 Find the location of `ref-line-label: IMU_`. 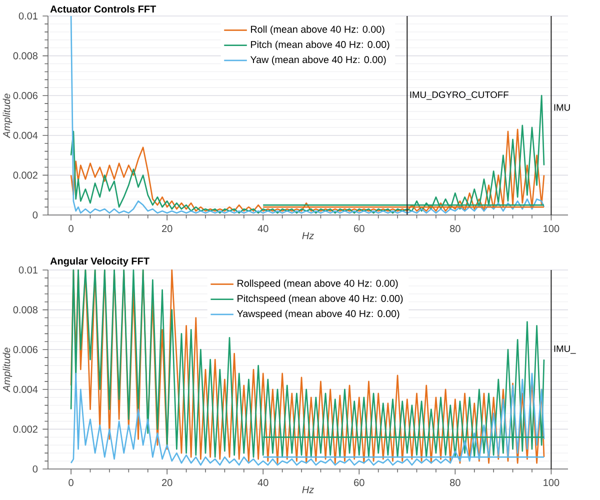

ref-line-label: IMU_ is located at coordinates (565, 349).